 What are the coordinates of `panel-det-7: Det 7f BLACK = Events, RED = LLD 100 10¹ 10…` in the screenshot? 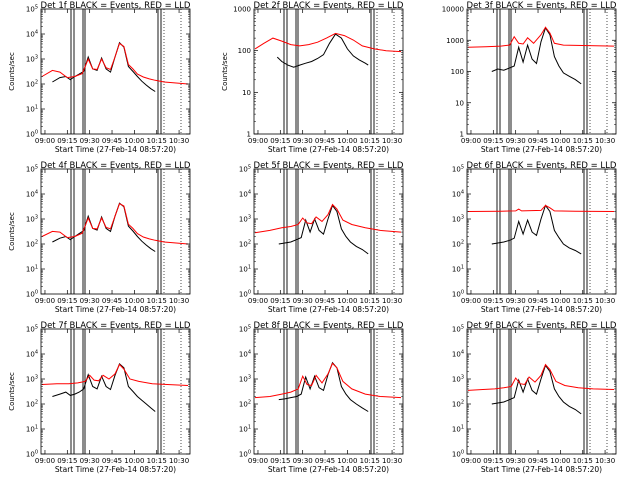 It's located at (99, 397).